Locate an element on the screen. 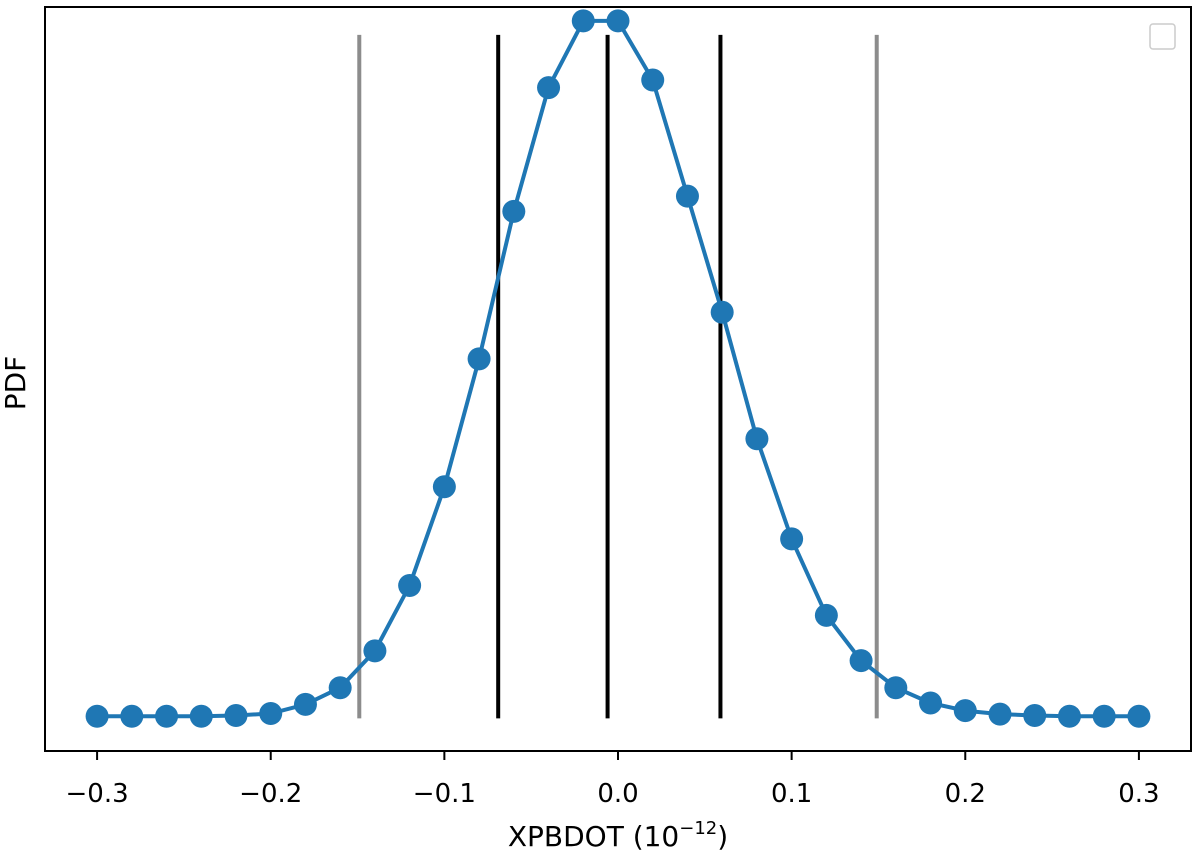  x-axis-ticks: −0.3 −0.2 −0.1 0.0 0.1 0.2 0.3 is located at coordinates (613, 780).